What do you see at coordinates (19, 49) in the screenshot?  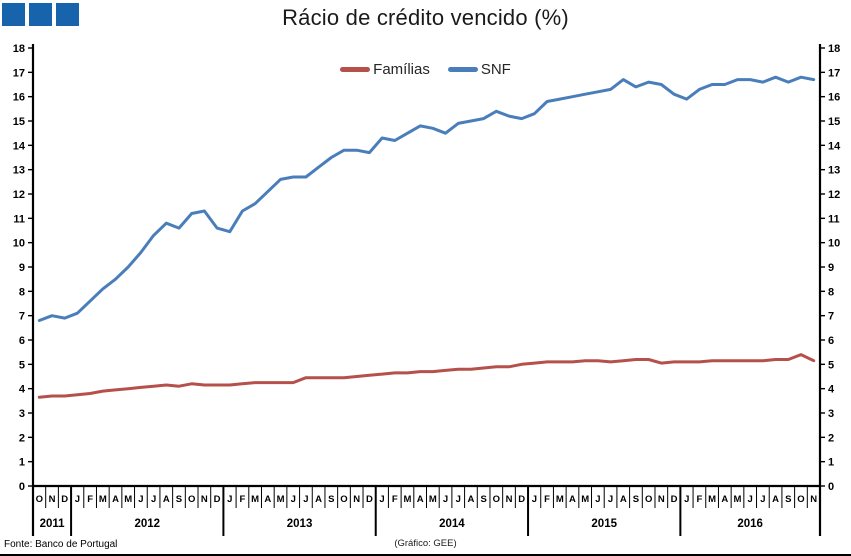 I see `y-tick-label-left: 18` at bounding box center [19, 49].